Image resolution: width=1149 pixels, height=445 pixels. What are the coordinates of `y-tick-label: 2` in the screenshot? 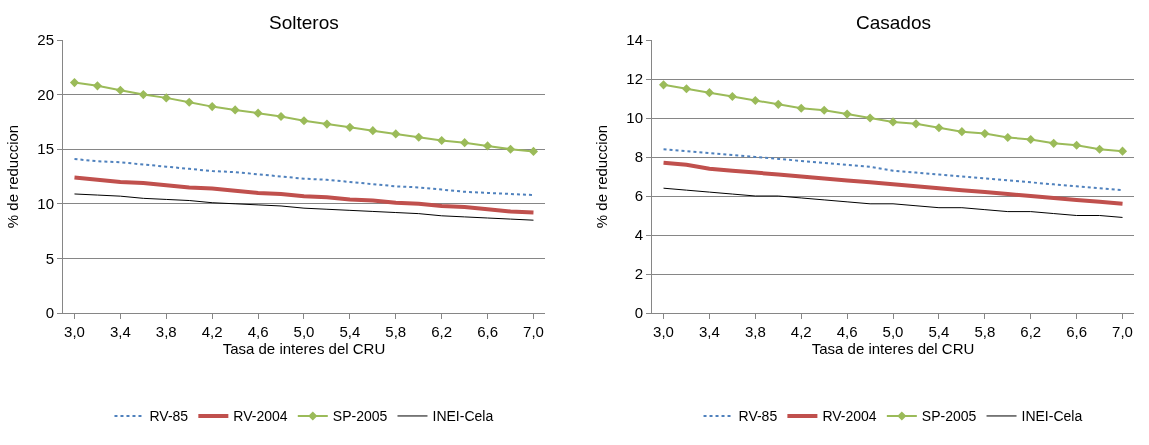 It's located at (639, 274).